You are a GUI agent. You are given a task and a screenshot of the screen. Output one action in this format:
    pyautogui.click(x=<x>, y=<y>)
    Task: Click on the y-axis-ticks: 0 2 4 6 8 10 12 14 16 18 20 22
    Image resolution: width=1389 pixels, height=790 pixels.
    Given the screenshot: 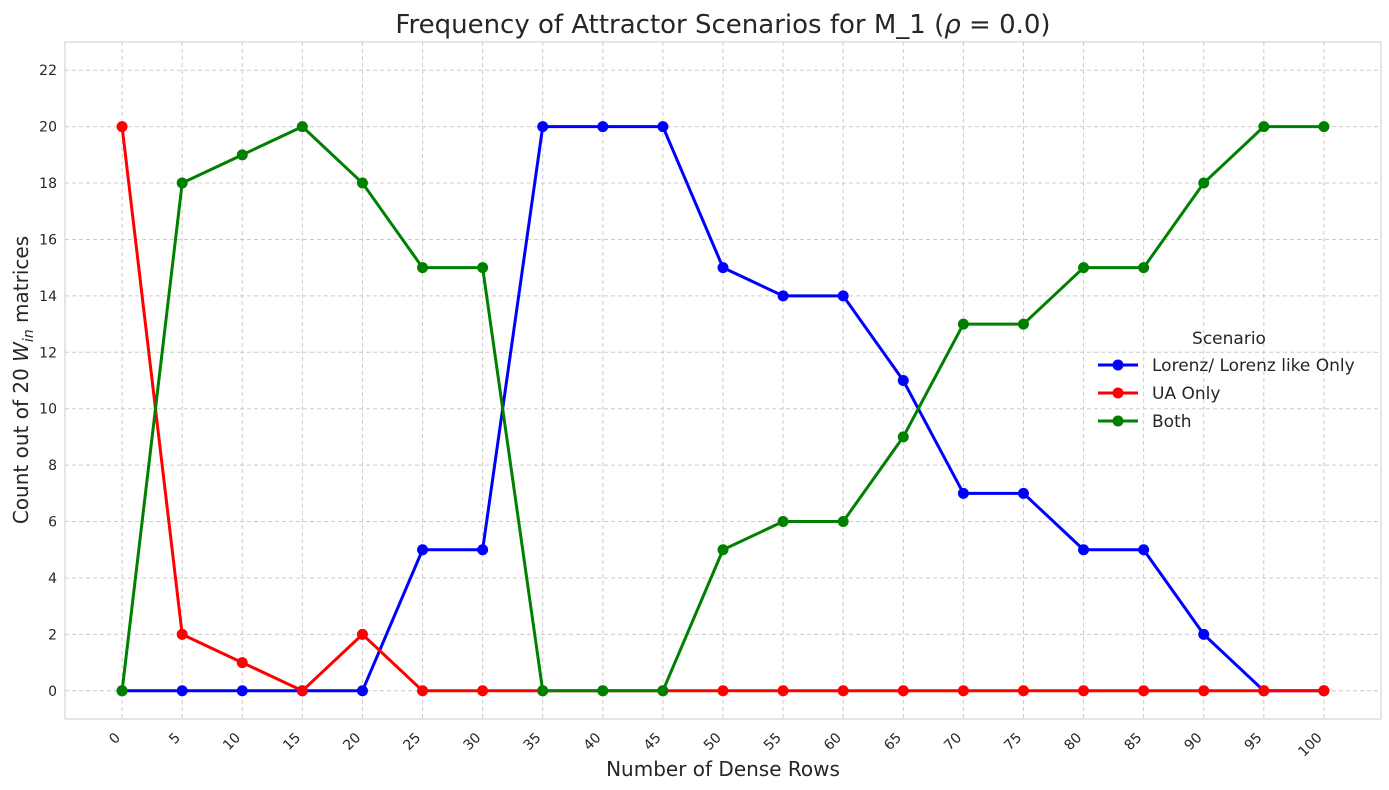 What is the action you would take?
    pyautogui.click(x=48, y=381)
    